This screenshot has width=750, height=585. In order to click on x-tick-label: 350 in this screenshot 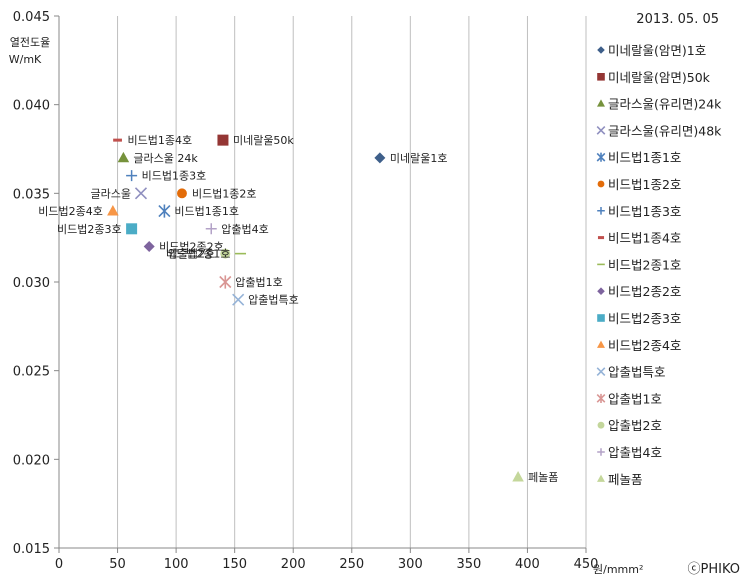, I will do `click(468, 564)`.